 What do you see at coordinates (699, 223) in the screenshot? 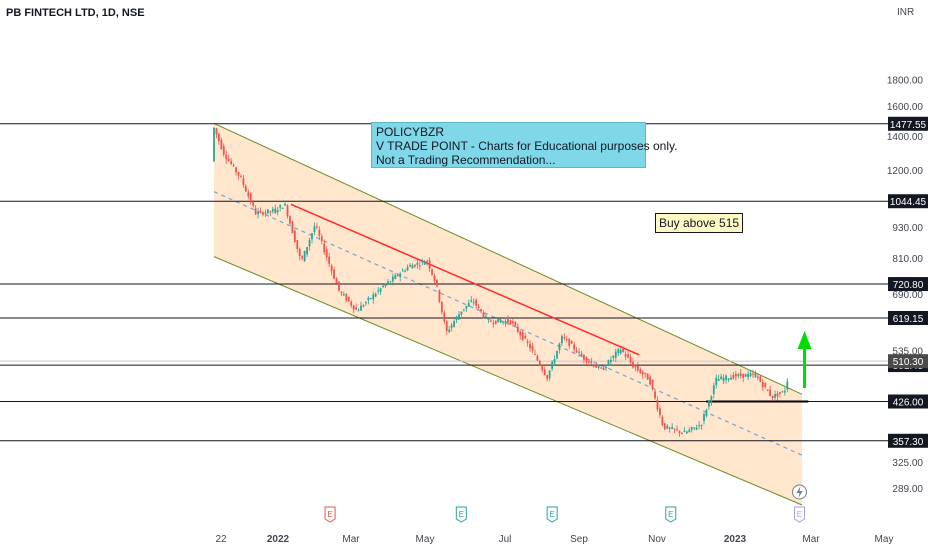
I see `buy-callout: Buy above 515` at bounding box center [699, 223].